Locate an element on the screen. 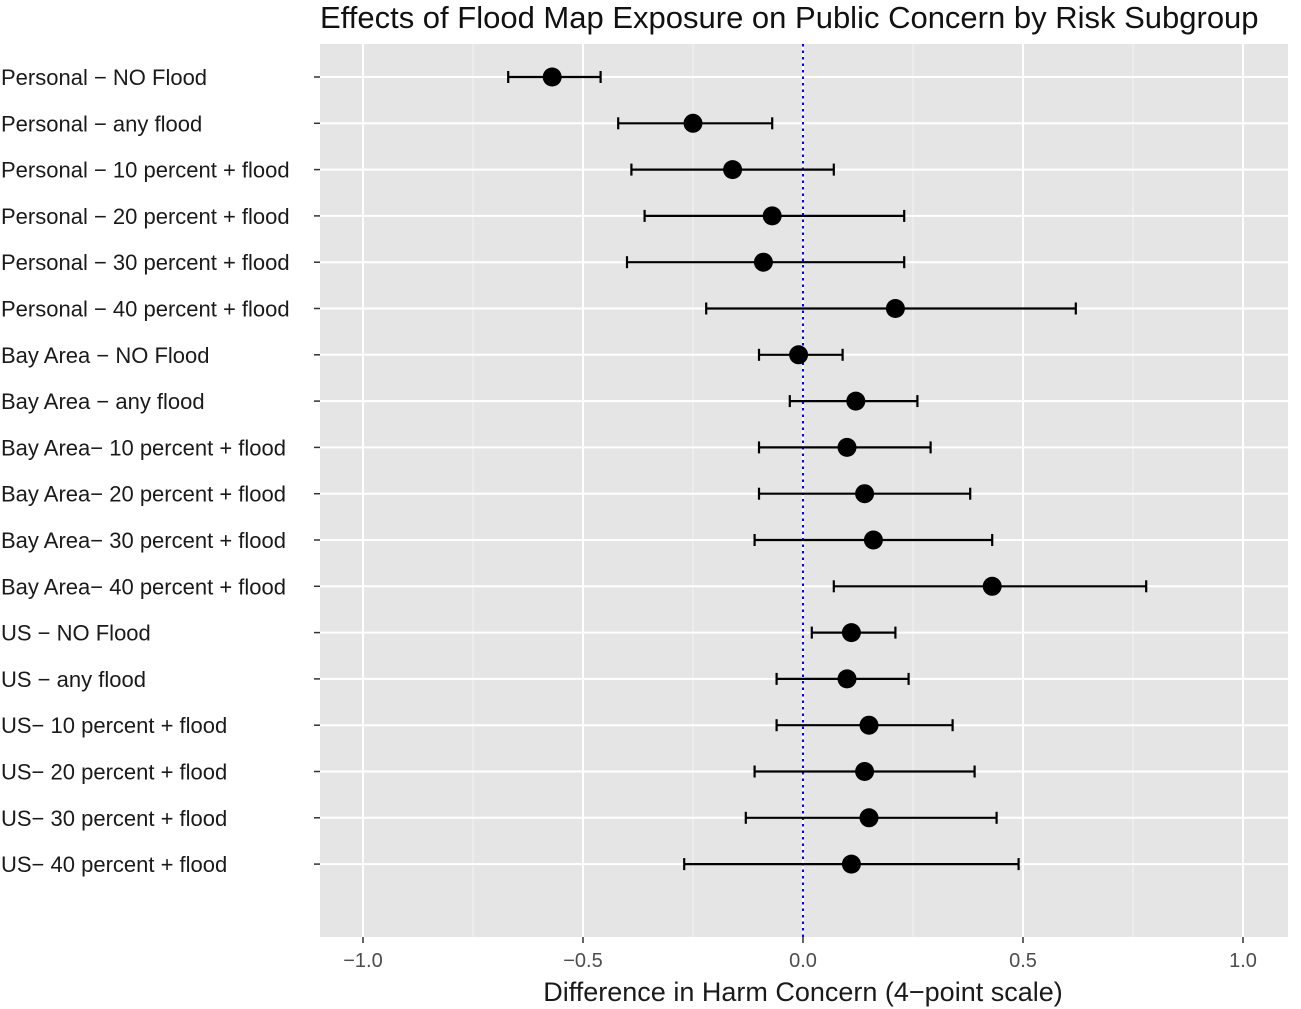 The image size is (1301, 1009). y-tick-label-15: US− 20 percent + flood is located at coordinates (114, 772).